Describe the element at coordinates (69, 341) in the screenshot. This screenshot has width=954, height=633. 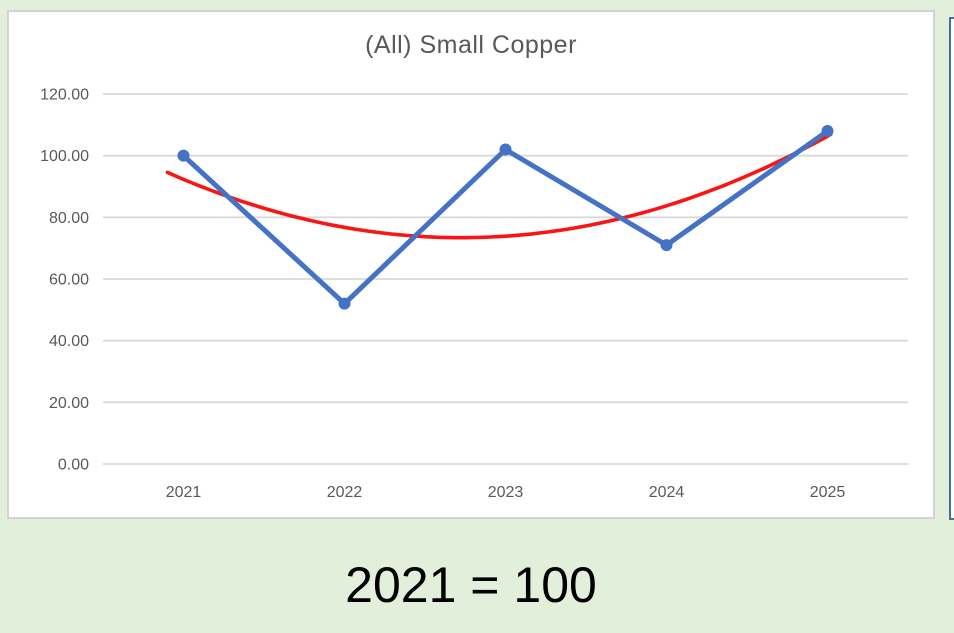
I see `svg-text: 40.00` at that location.